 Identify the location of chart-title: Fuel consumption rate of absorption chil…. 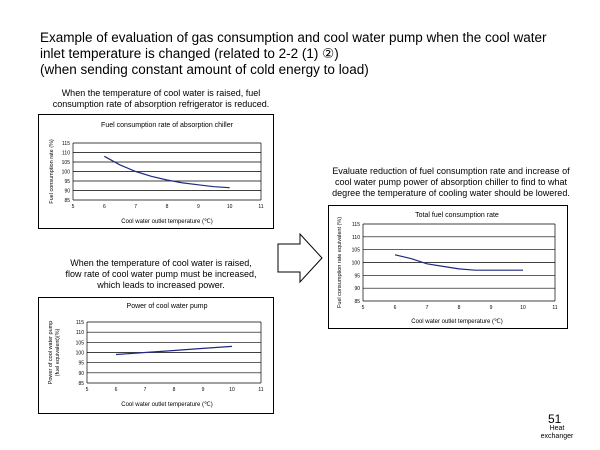
(167, 125).